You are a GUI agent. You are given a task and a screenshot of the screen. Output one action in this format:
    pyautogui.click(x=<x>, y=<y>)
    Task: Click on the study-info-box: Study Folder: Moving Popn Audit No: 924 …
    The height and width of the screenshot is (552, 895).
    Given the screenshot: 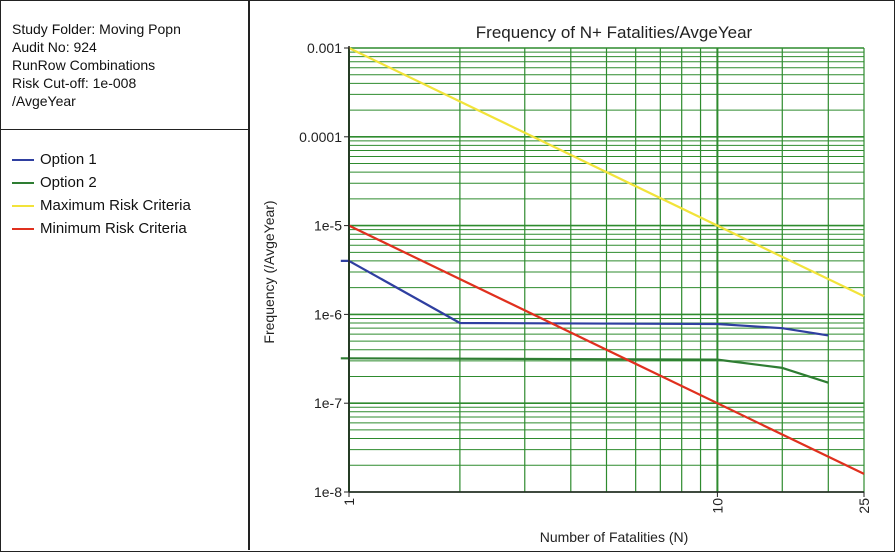 What is the action you would take?
    pyautogui.click(x=124, y=65)
    